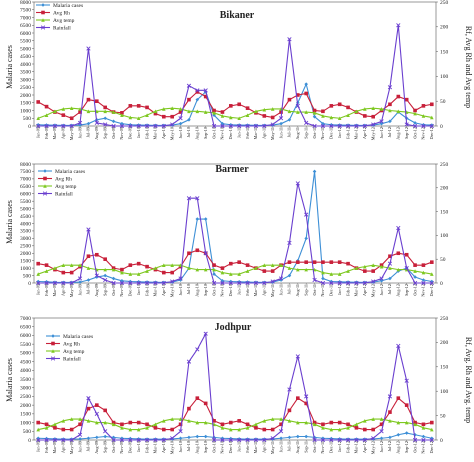 This screenshot has height=462, width=474. Describe the element at coordinates (63, 133) in the screenshot. I see `x-tick-label: Apr-09` at that location.